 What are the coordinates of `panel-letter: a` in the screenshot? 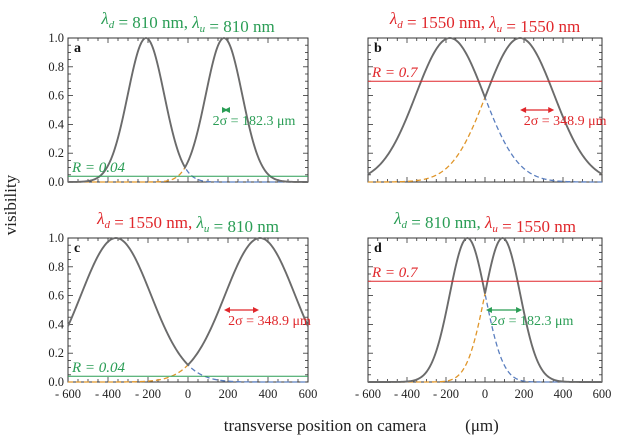 It's located at (77, 48).